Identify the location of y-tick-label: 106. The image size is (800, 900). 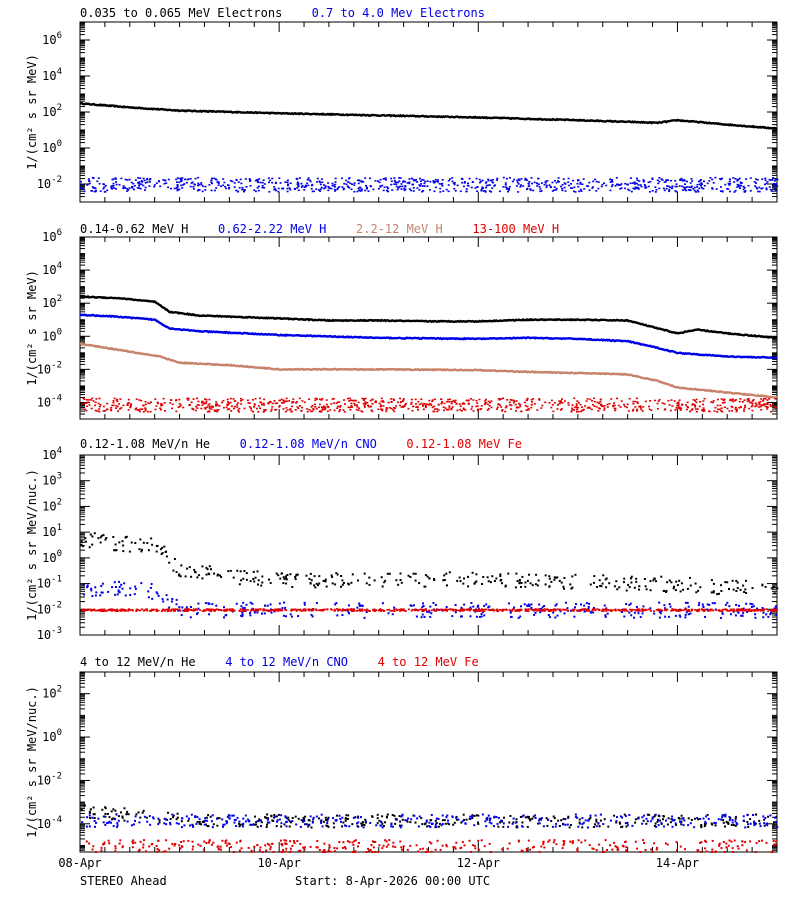
(52, 39).